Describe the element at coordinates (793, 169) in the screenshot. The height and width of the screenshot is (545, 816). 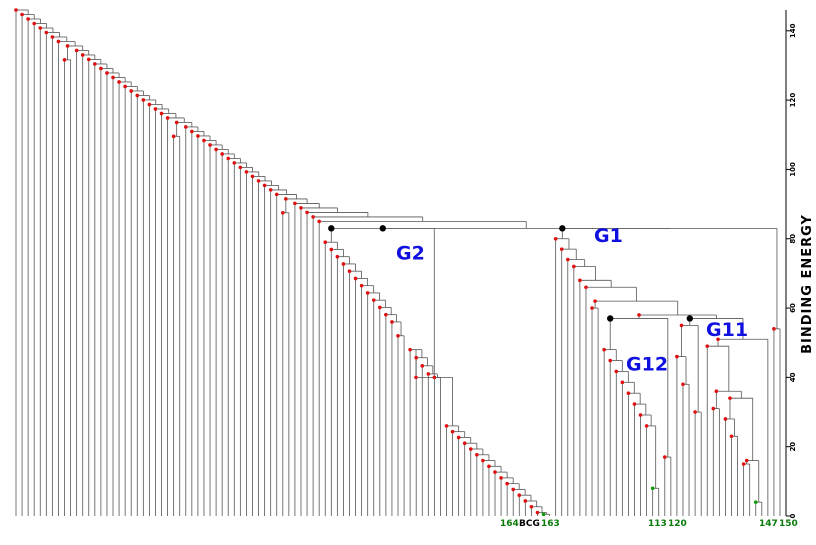
I see `y-tick-label-100: 100` at that location.